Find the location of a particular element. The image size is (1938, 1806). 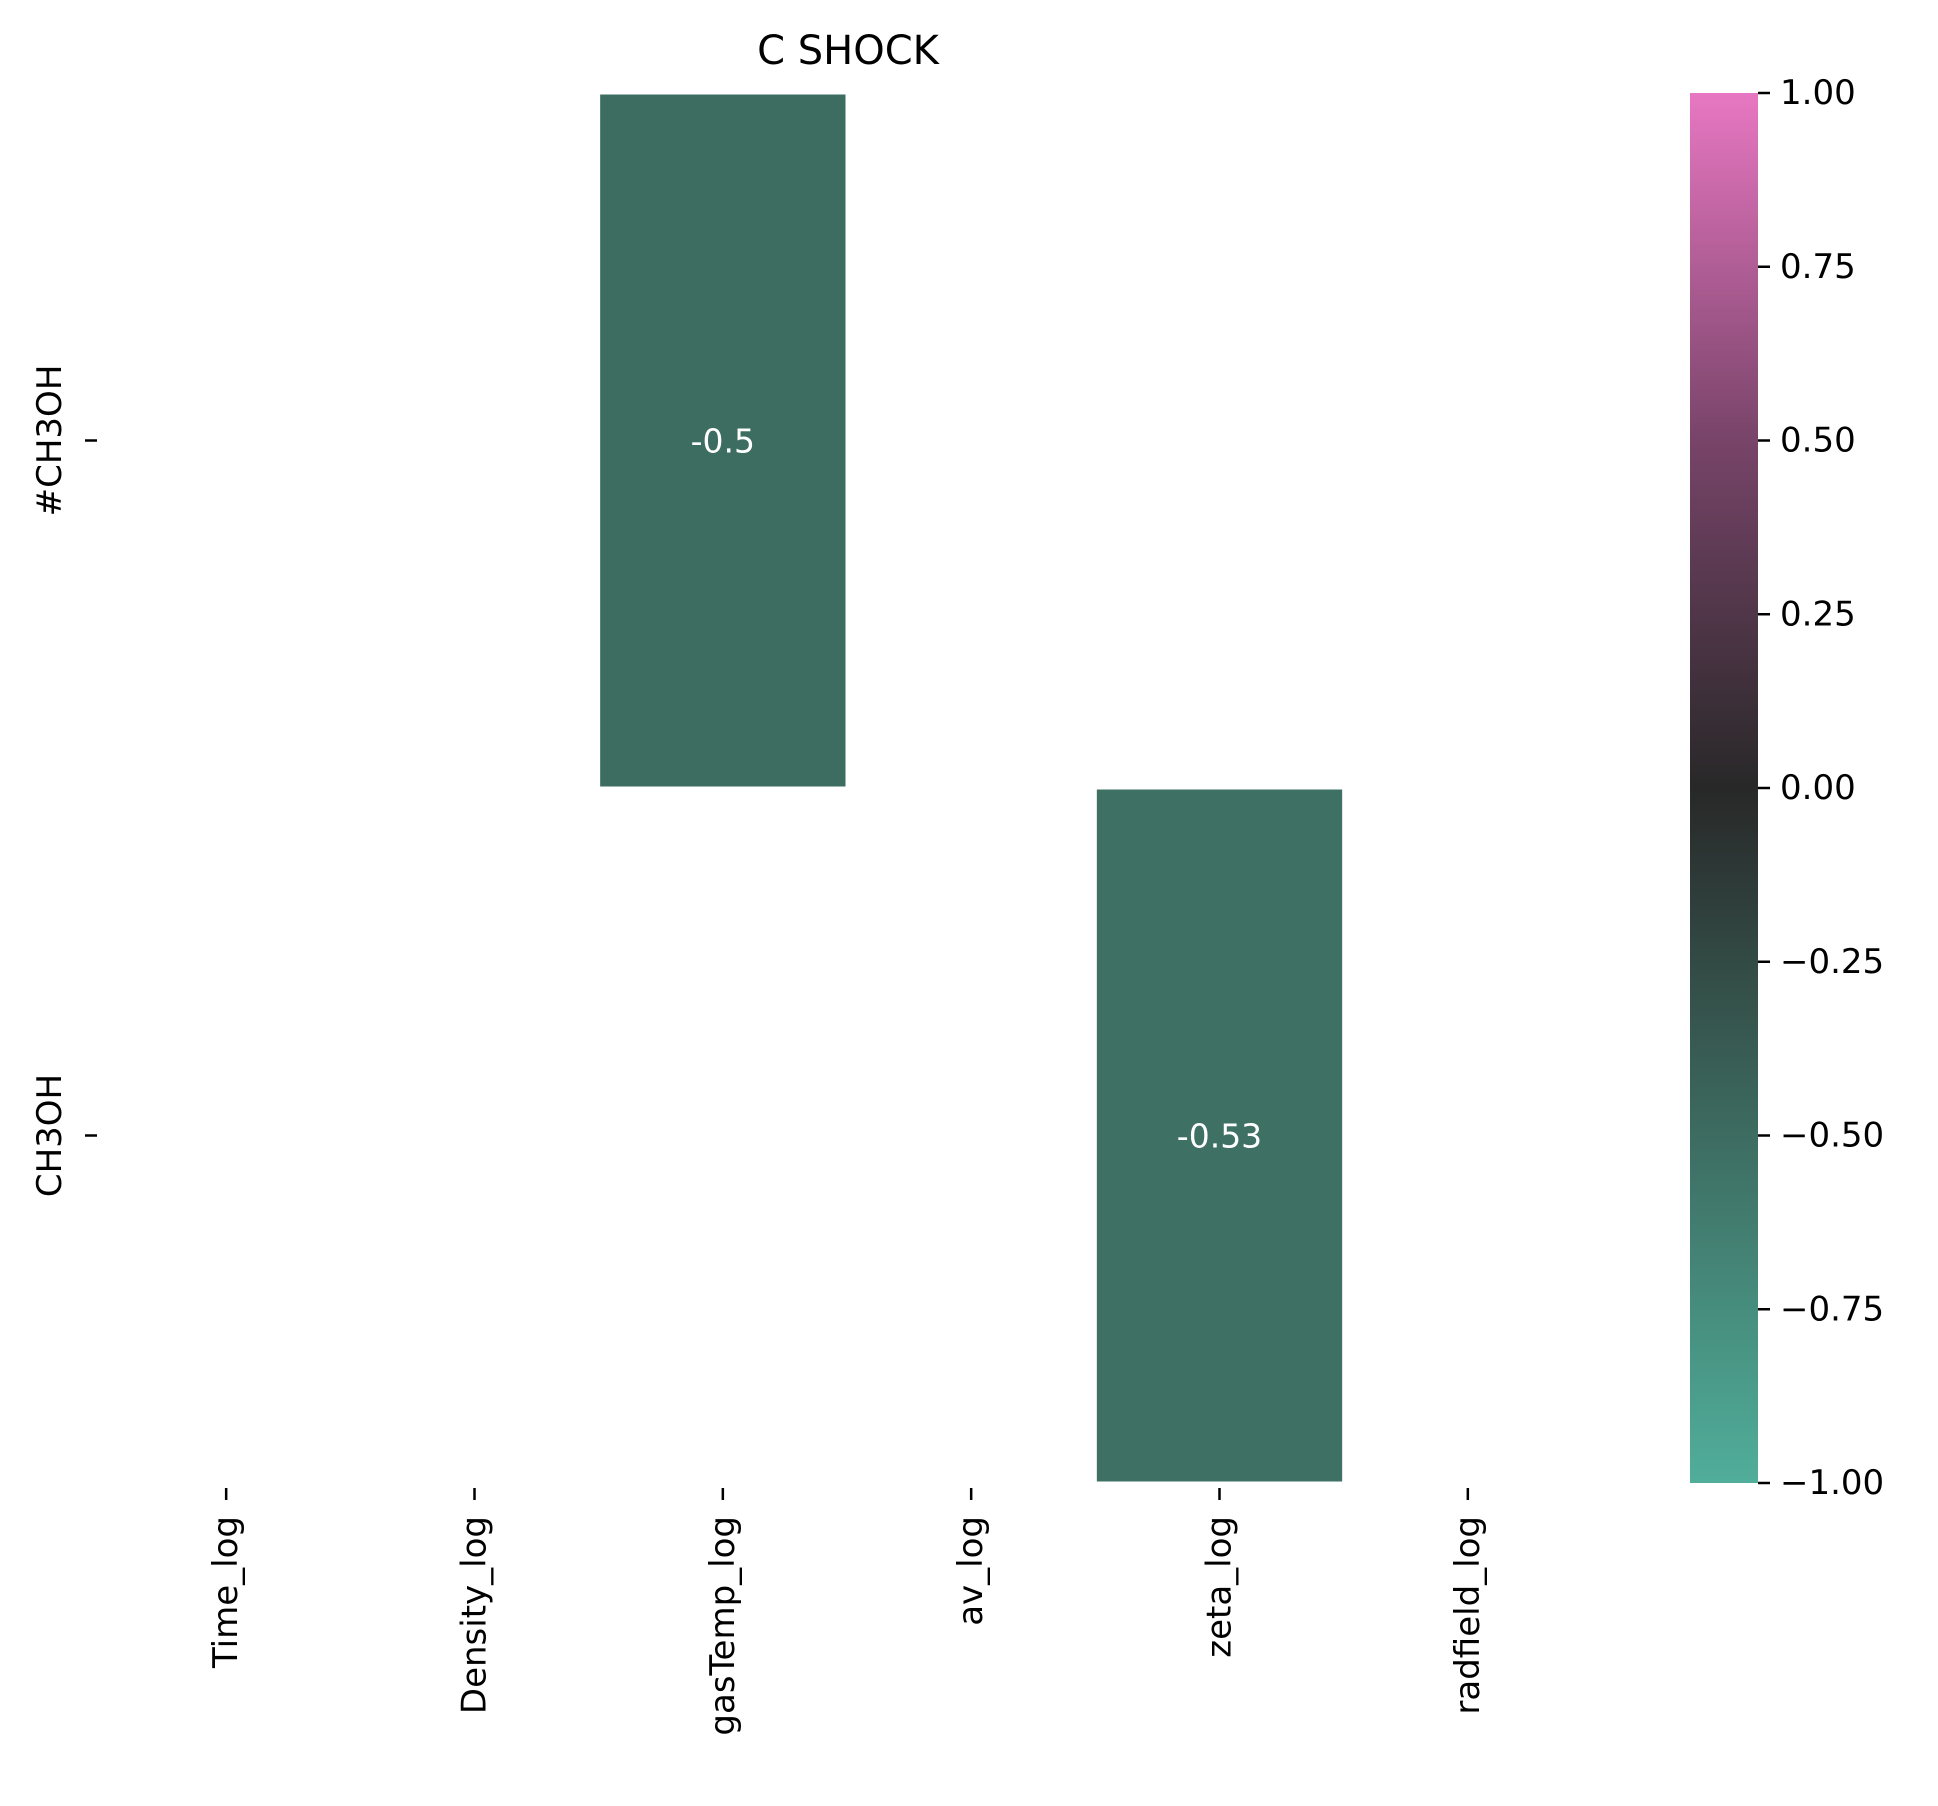

colorbar-tick-label: 0.25 is located at coordinates (1818, 614).